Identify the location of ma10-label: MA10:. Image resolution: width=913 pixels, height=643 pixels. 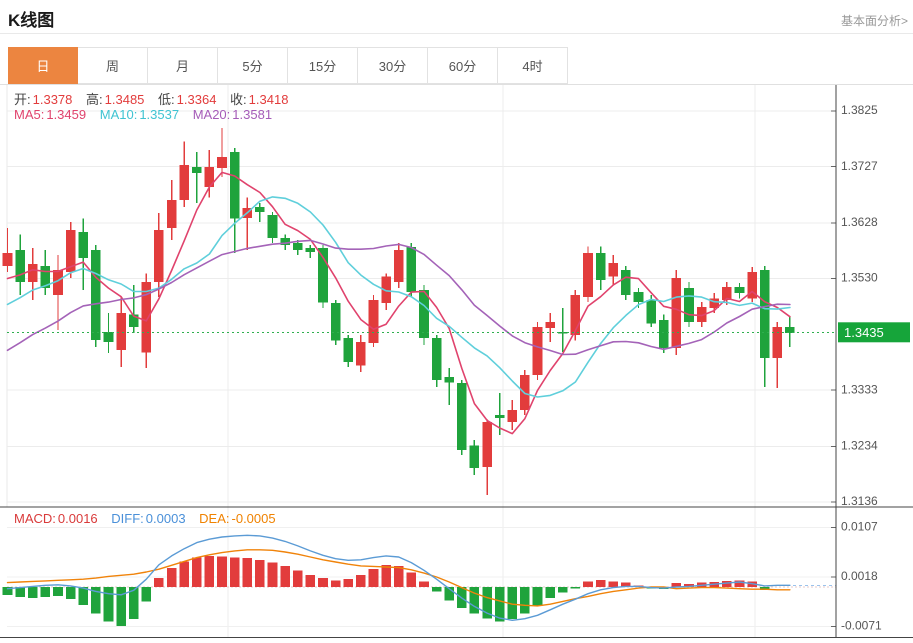
(118, 114).